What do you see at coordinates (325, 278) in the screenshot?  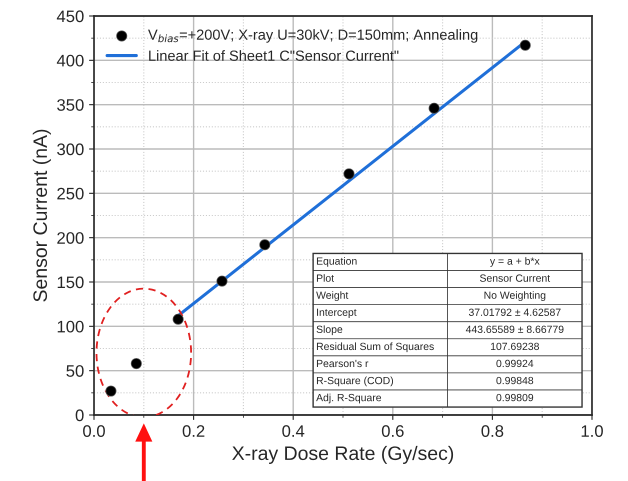 I see `annotation: Plot` at bounding box center [325, 278].